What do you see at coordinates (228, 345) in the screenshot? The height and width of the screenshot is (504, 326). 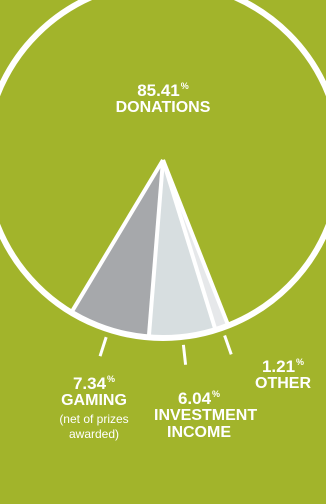 I see `other-tick` at bounding box center [228, 345].